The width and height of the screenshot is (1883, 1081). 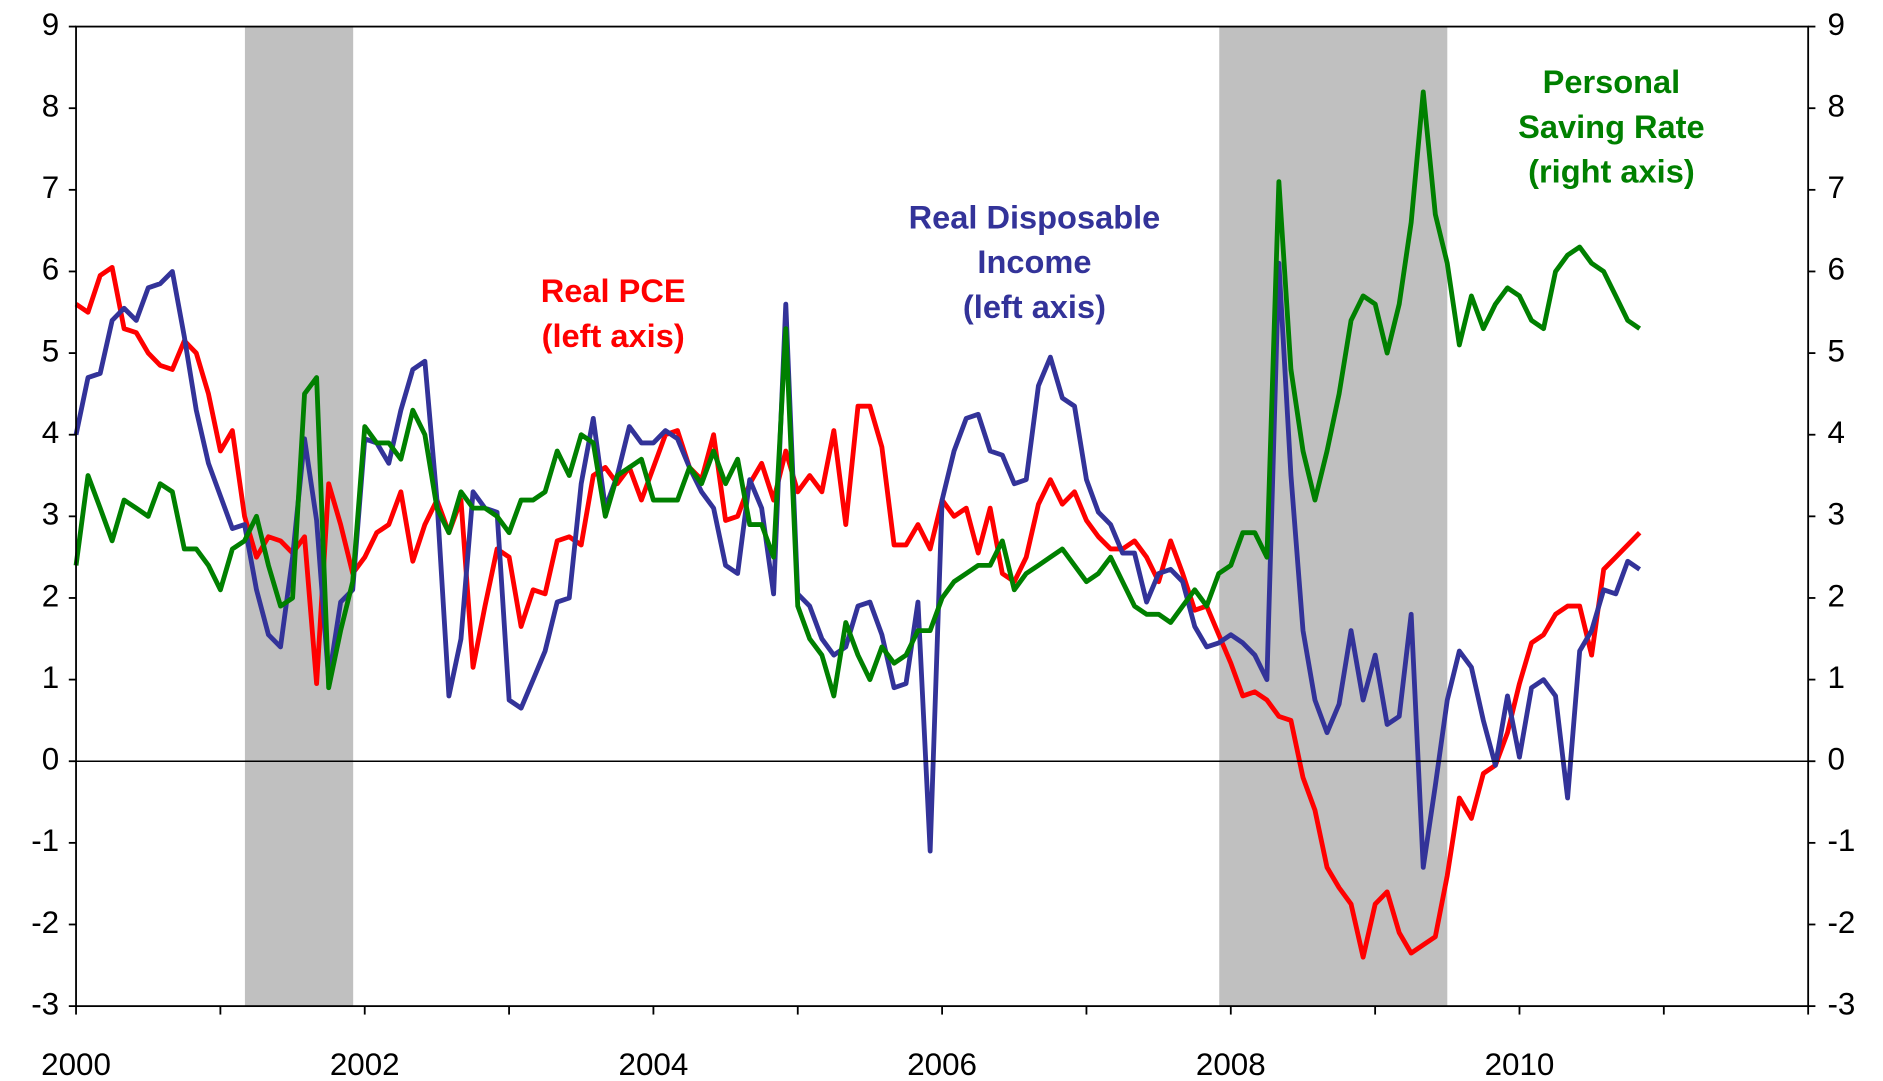 What do you see at coordinates (45, 1003) in the screenshot?
I see `y-tick-label: -3` at bounding box center [45, 1003].